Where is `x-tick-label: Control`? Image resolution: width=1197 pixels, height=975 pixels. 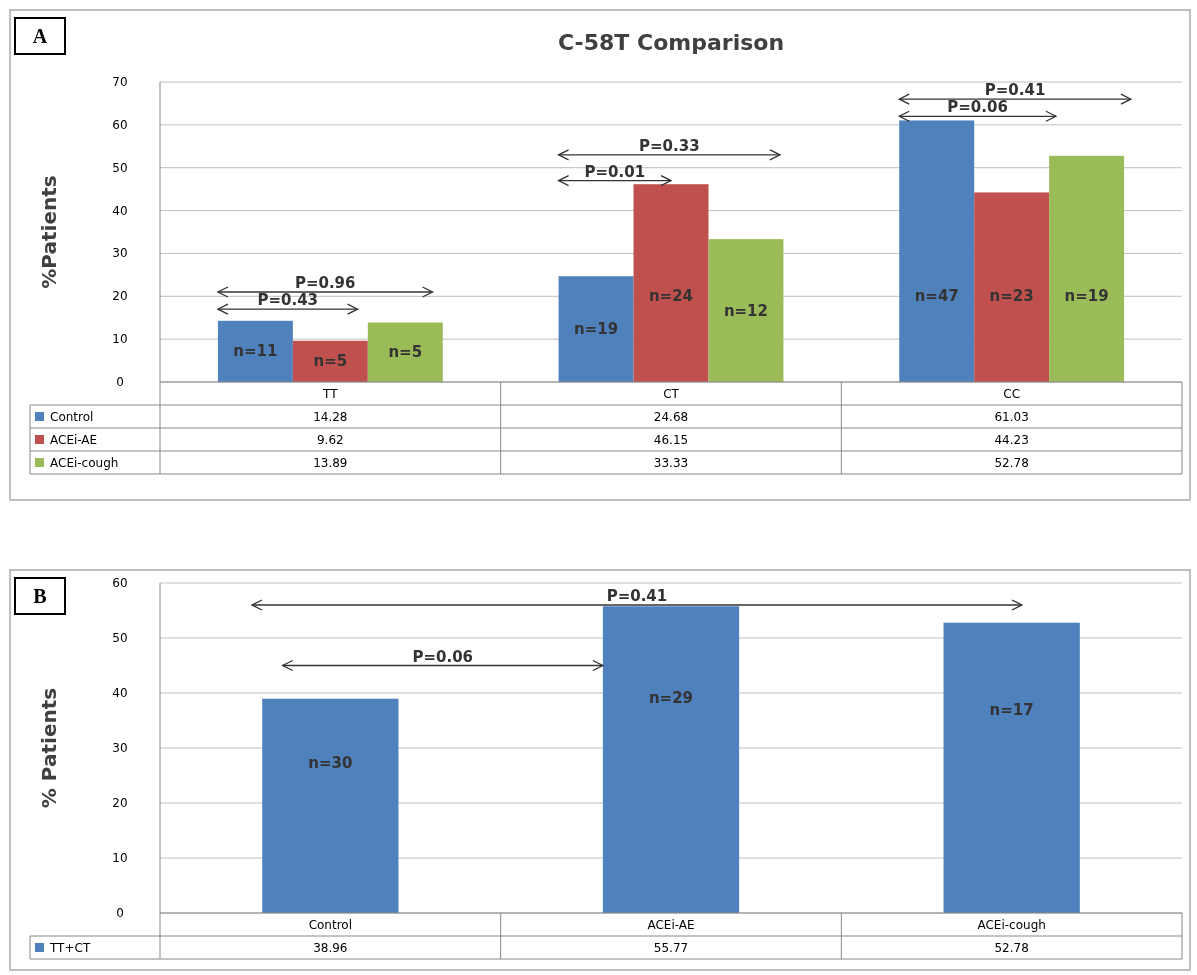
x-tick-label: Control is located at coordinates (330, 925).